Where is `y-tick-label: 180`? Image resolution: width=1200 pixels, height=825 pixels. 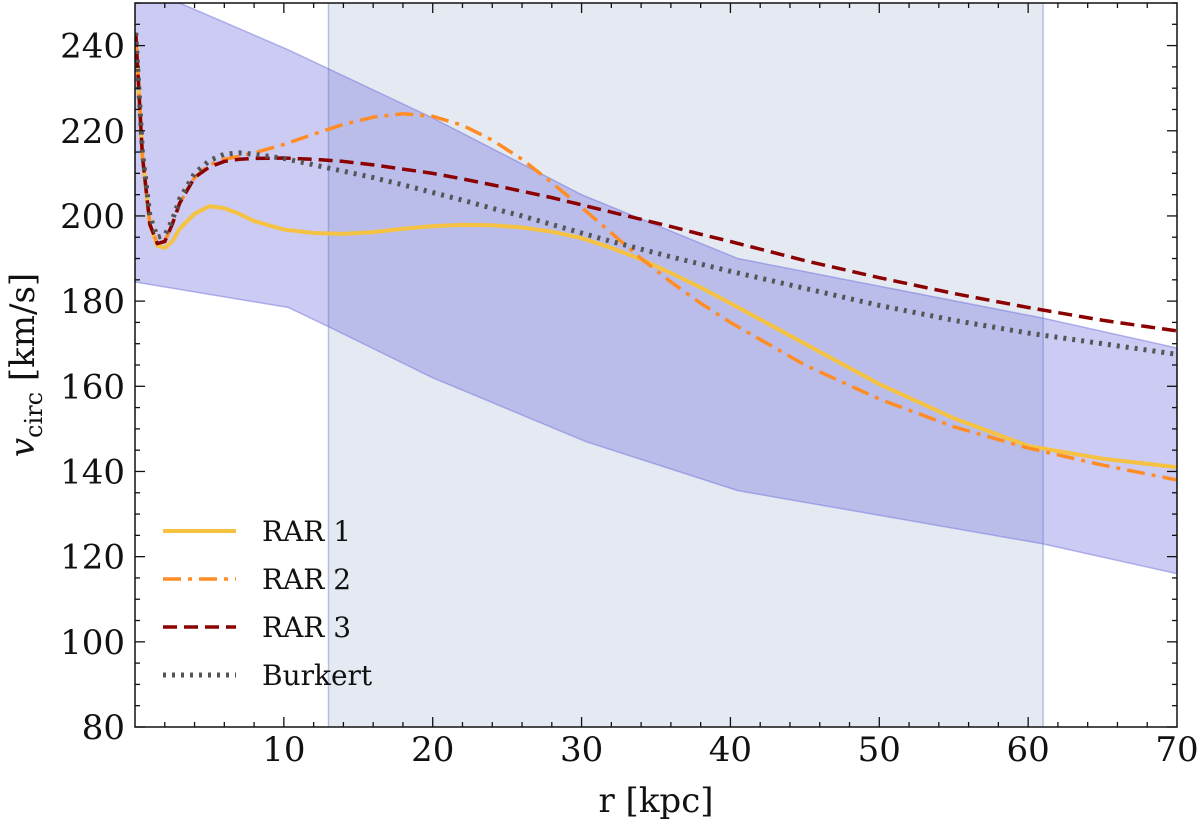 y-tick-label: 180 is located at coordinates (92, 302).